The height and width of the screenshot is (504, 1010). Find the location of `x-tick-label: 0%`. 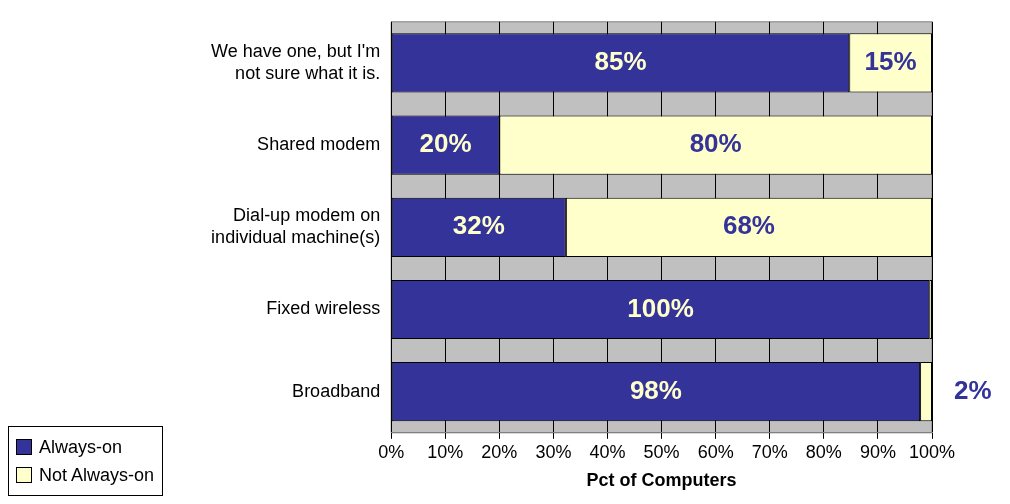

x-tick-label: 0% is located at coordinates (391, 451).